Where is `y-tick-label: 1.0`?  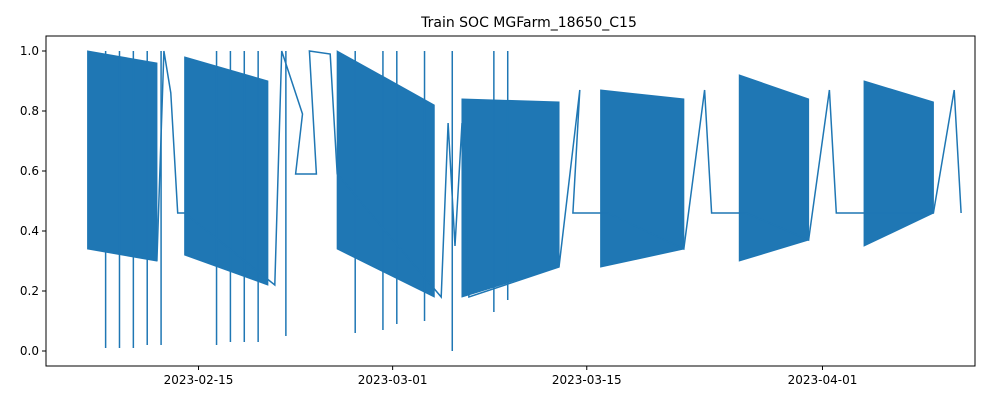
y-tick-label: 1.0 is located at coordinates (29, 51).